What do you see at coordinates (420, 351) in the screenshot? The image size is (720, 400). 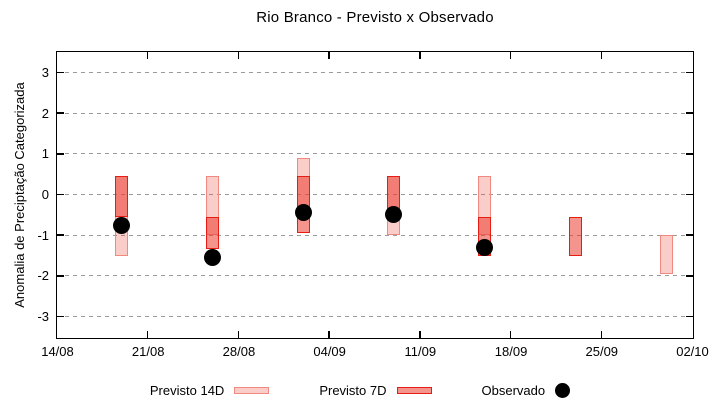 I see `x-tick-label: 11/09` at bounding box center [420, 351].